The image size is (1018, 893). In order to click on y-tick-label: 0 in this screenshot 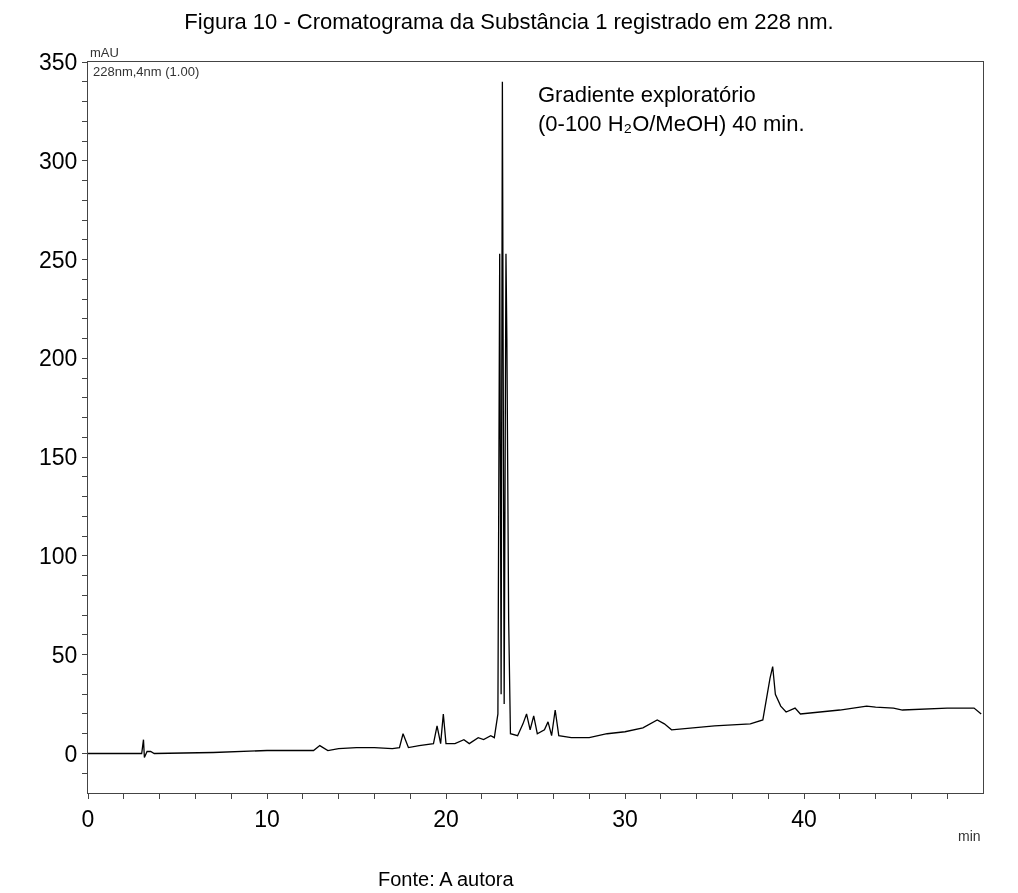, I will do `click(71, 753)`.